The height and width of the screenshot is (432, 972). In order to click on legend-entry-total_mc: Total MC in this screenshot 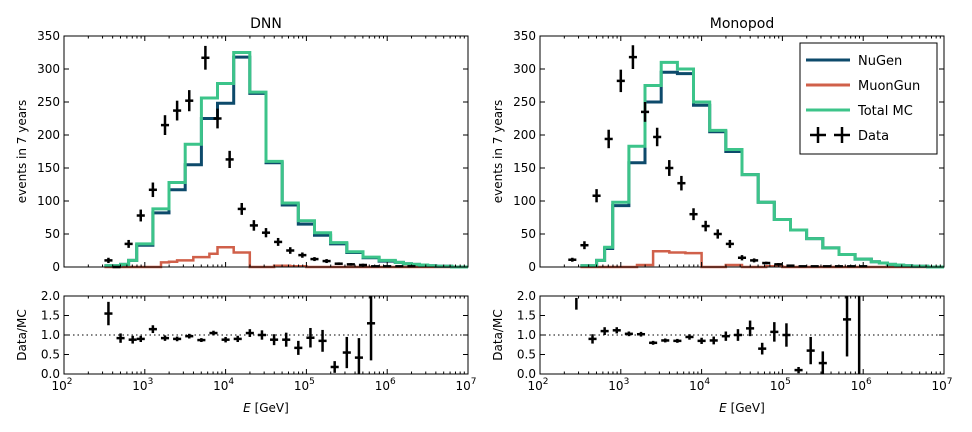, I will do `click(859, 111)`.